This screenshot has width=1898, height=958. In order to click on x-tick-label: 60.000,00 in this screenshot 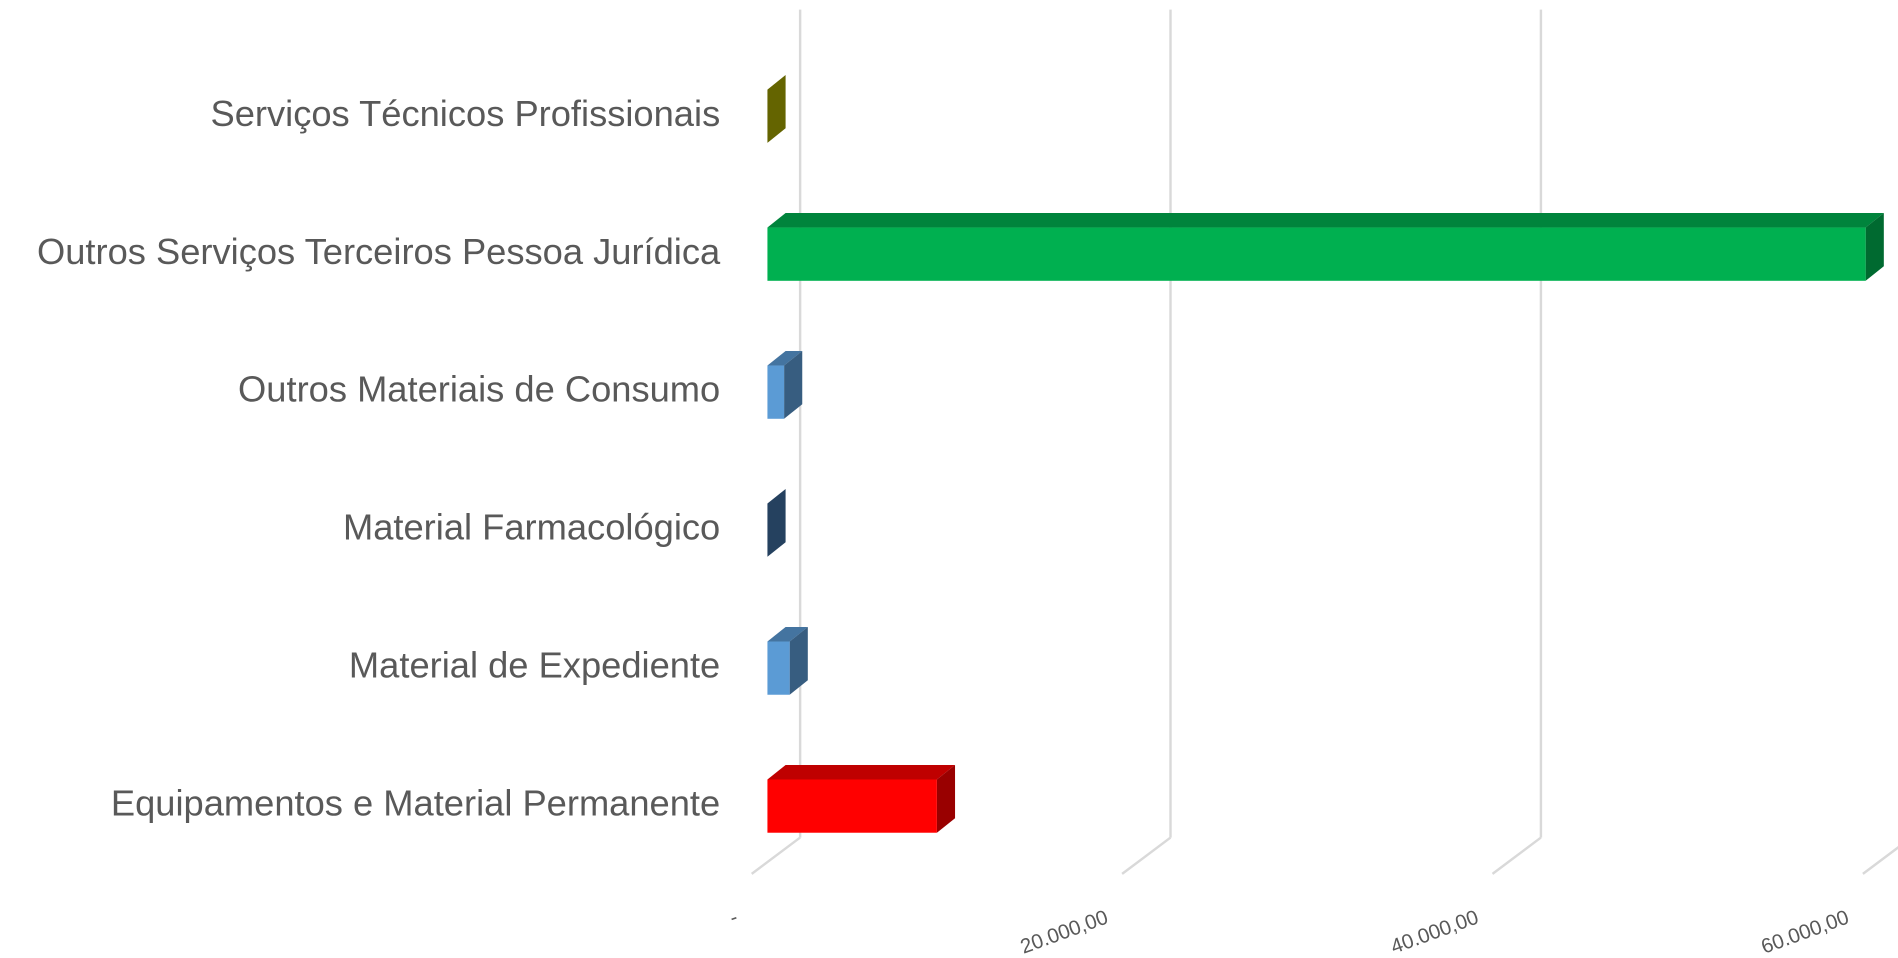, I will do `click(1805, 932)`.